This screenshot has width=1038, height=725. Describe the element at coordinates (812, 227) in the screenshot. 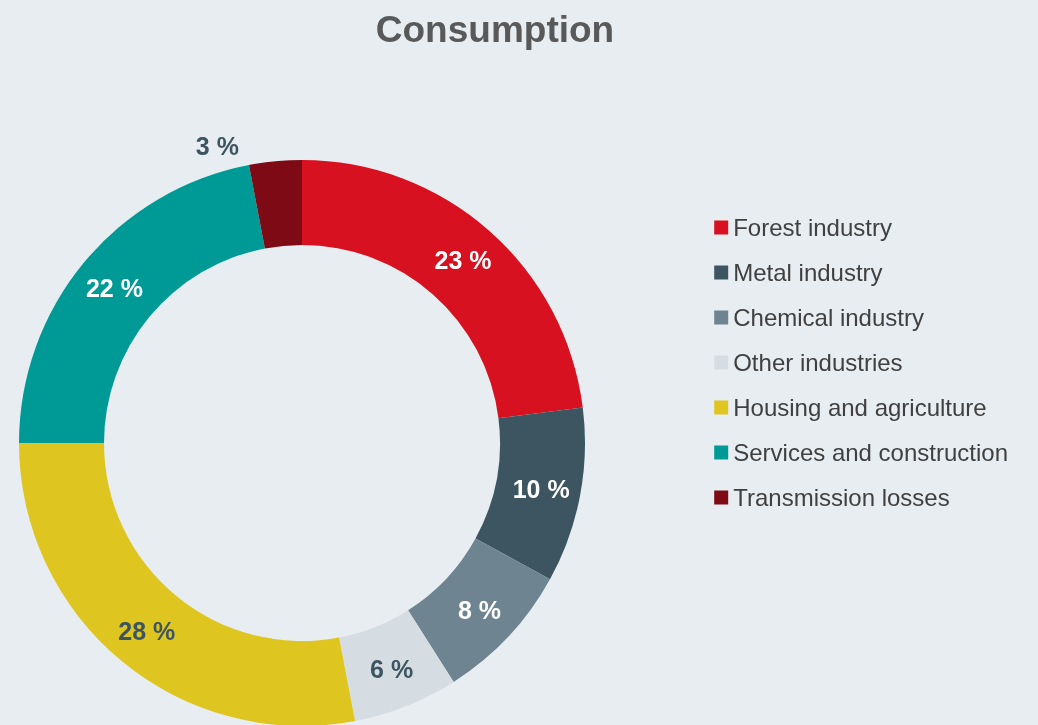

I see `legend-label: Forest industry` at that location.